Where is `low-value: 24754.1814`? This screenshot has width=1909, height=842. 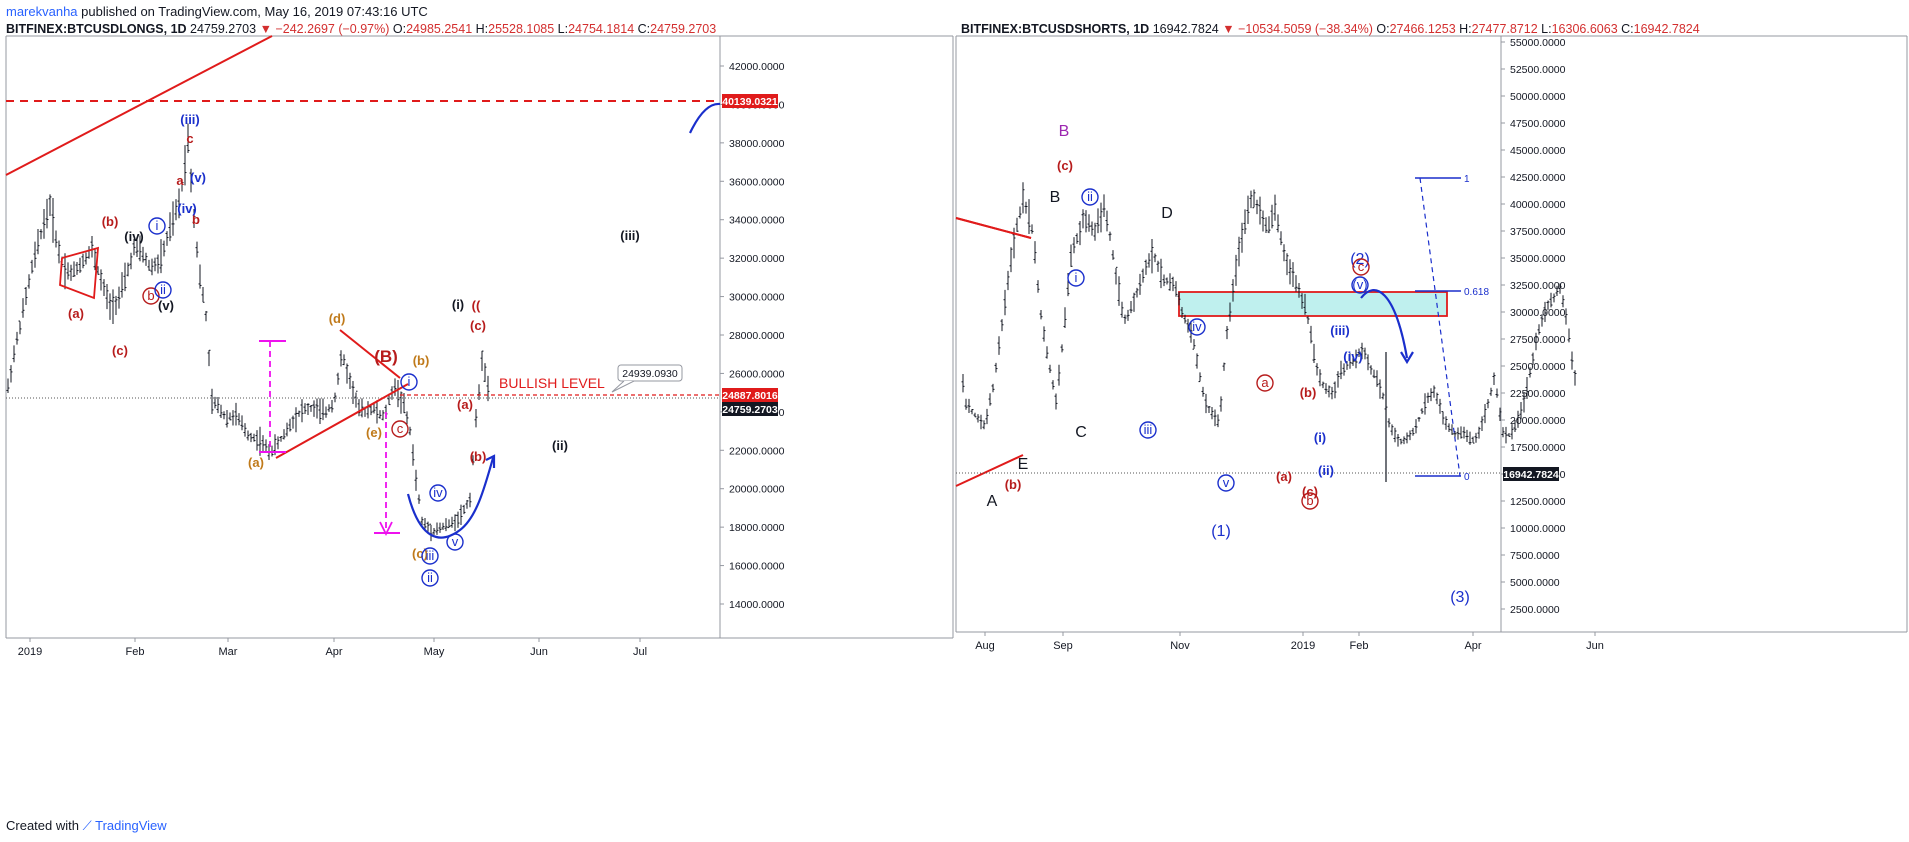
low-value: 24754.1814 is located at coordinates (601, 29).